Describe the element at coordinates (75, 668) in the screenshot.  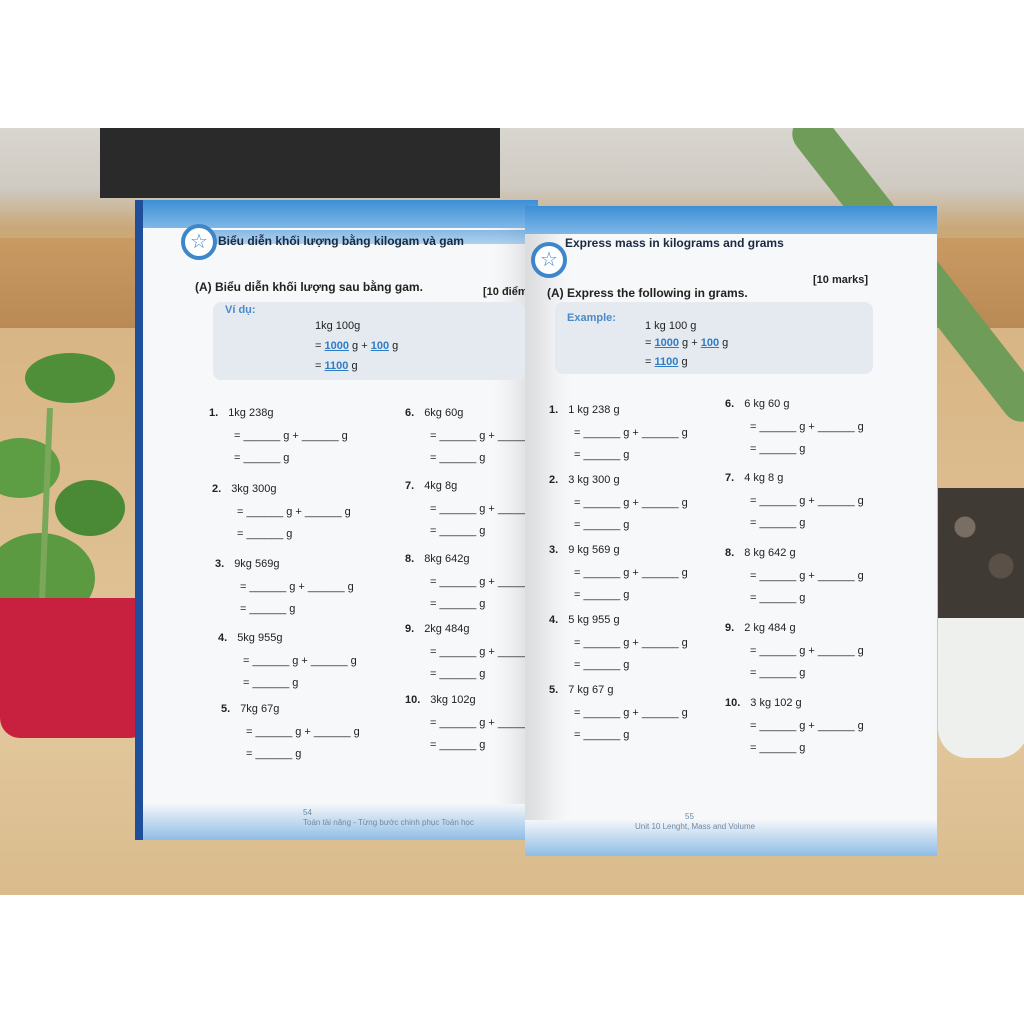
I see `red-flower-pot` at that location.